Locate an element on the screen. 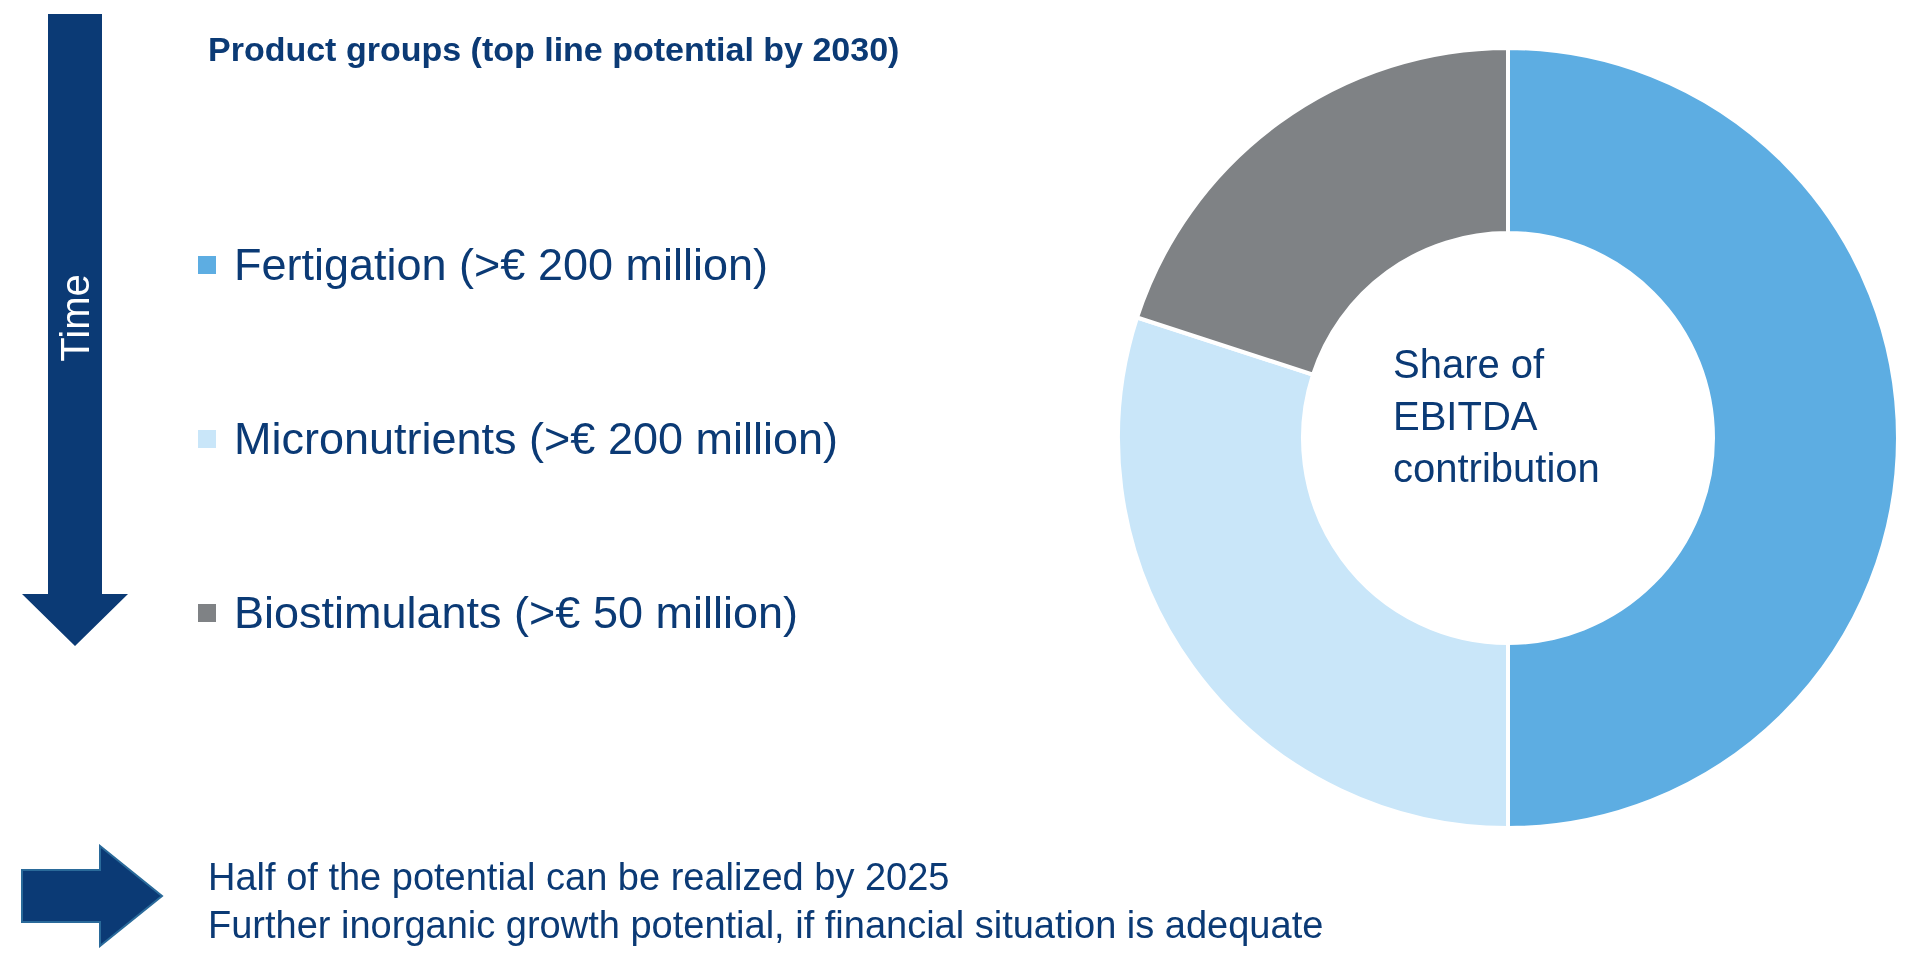 The width and height of the screenshot is (1908, 958). text: Further inorganic growth potential, if financial situation is adequate is located at coordinates (766, 925).